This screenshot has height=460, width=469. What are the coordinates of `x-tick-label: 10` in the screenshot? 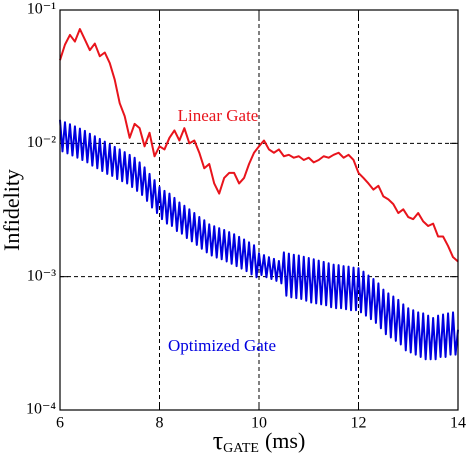 It's located at (259, 423).